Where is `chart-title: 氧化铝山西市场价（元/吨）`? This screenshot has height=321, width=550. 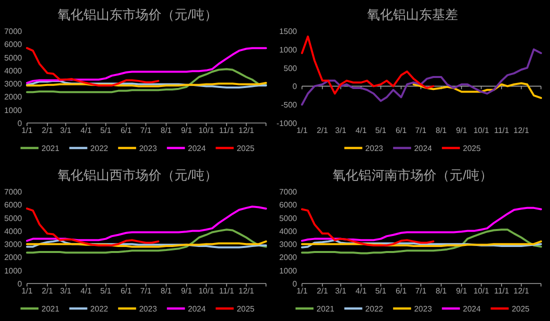
chart-title: 氧化铝山西市场价（元/吨） is located at coordinates (138, 175).